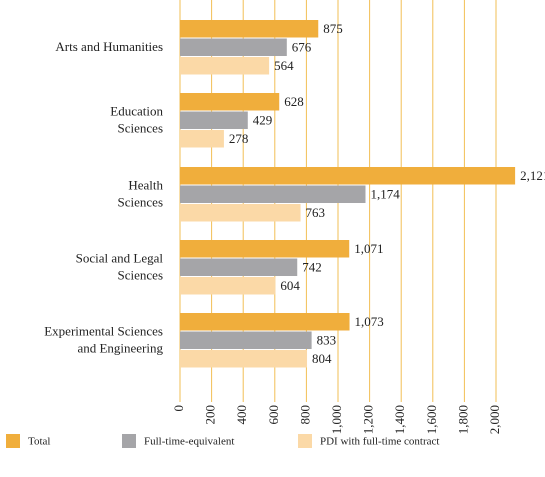 This screenshot has height=477, width=545. Describe the element at coordinates (369, 321) in the screenshot. I see `value-label: 1,073` at that location.